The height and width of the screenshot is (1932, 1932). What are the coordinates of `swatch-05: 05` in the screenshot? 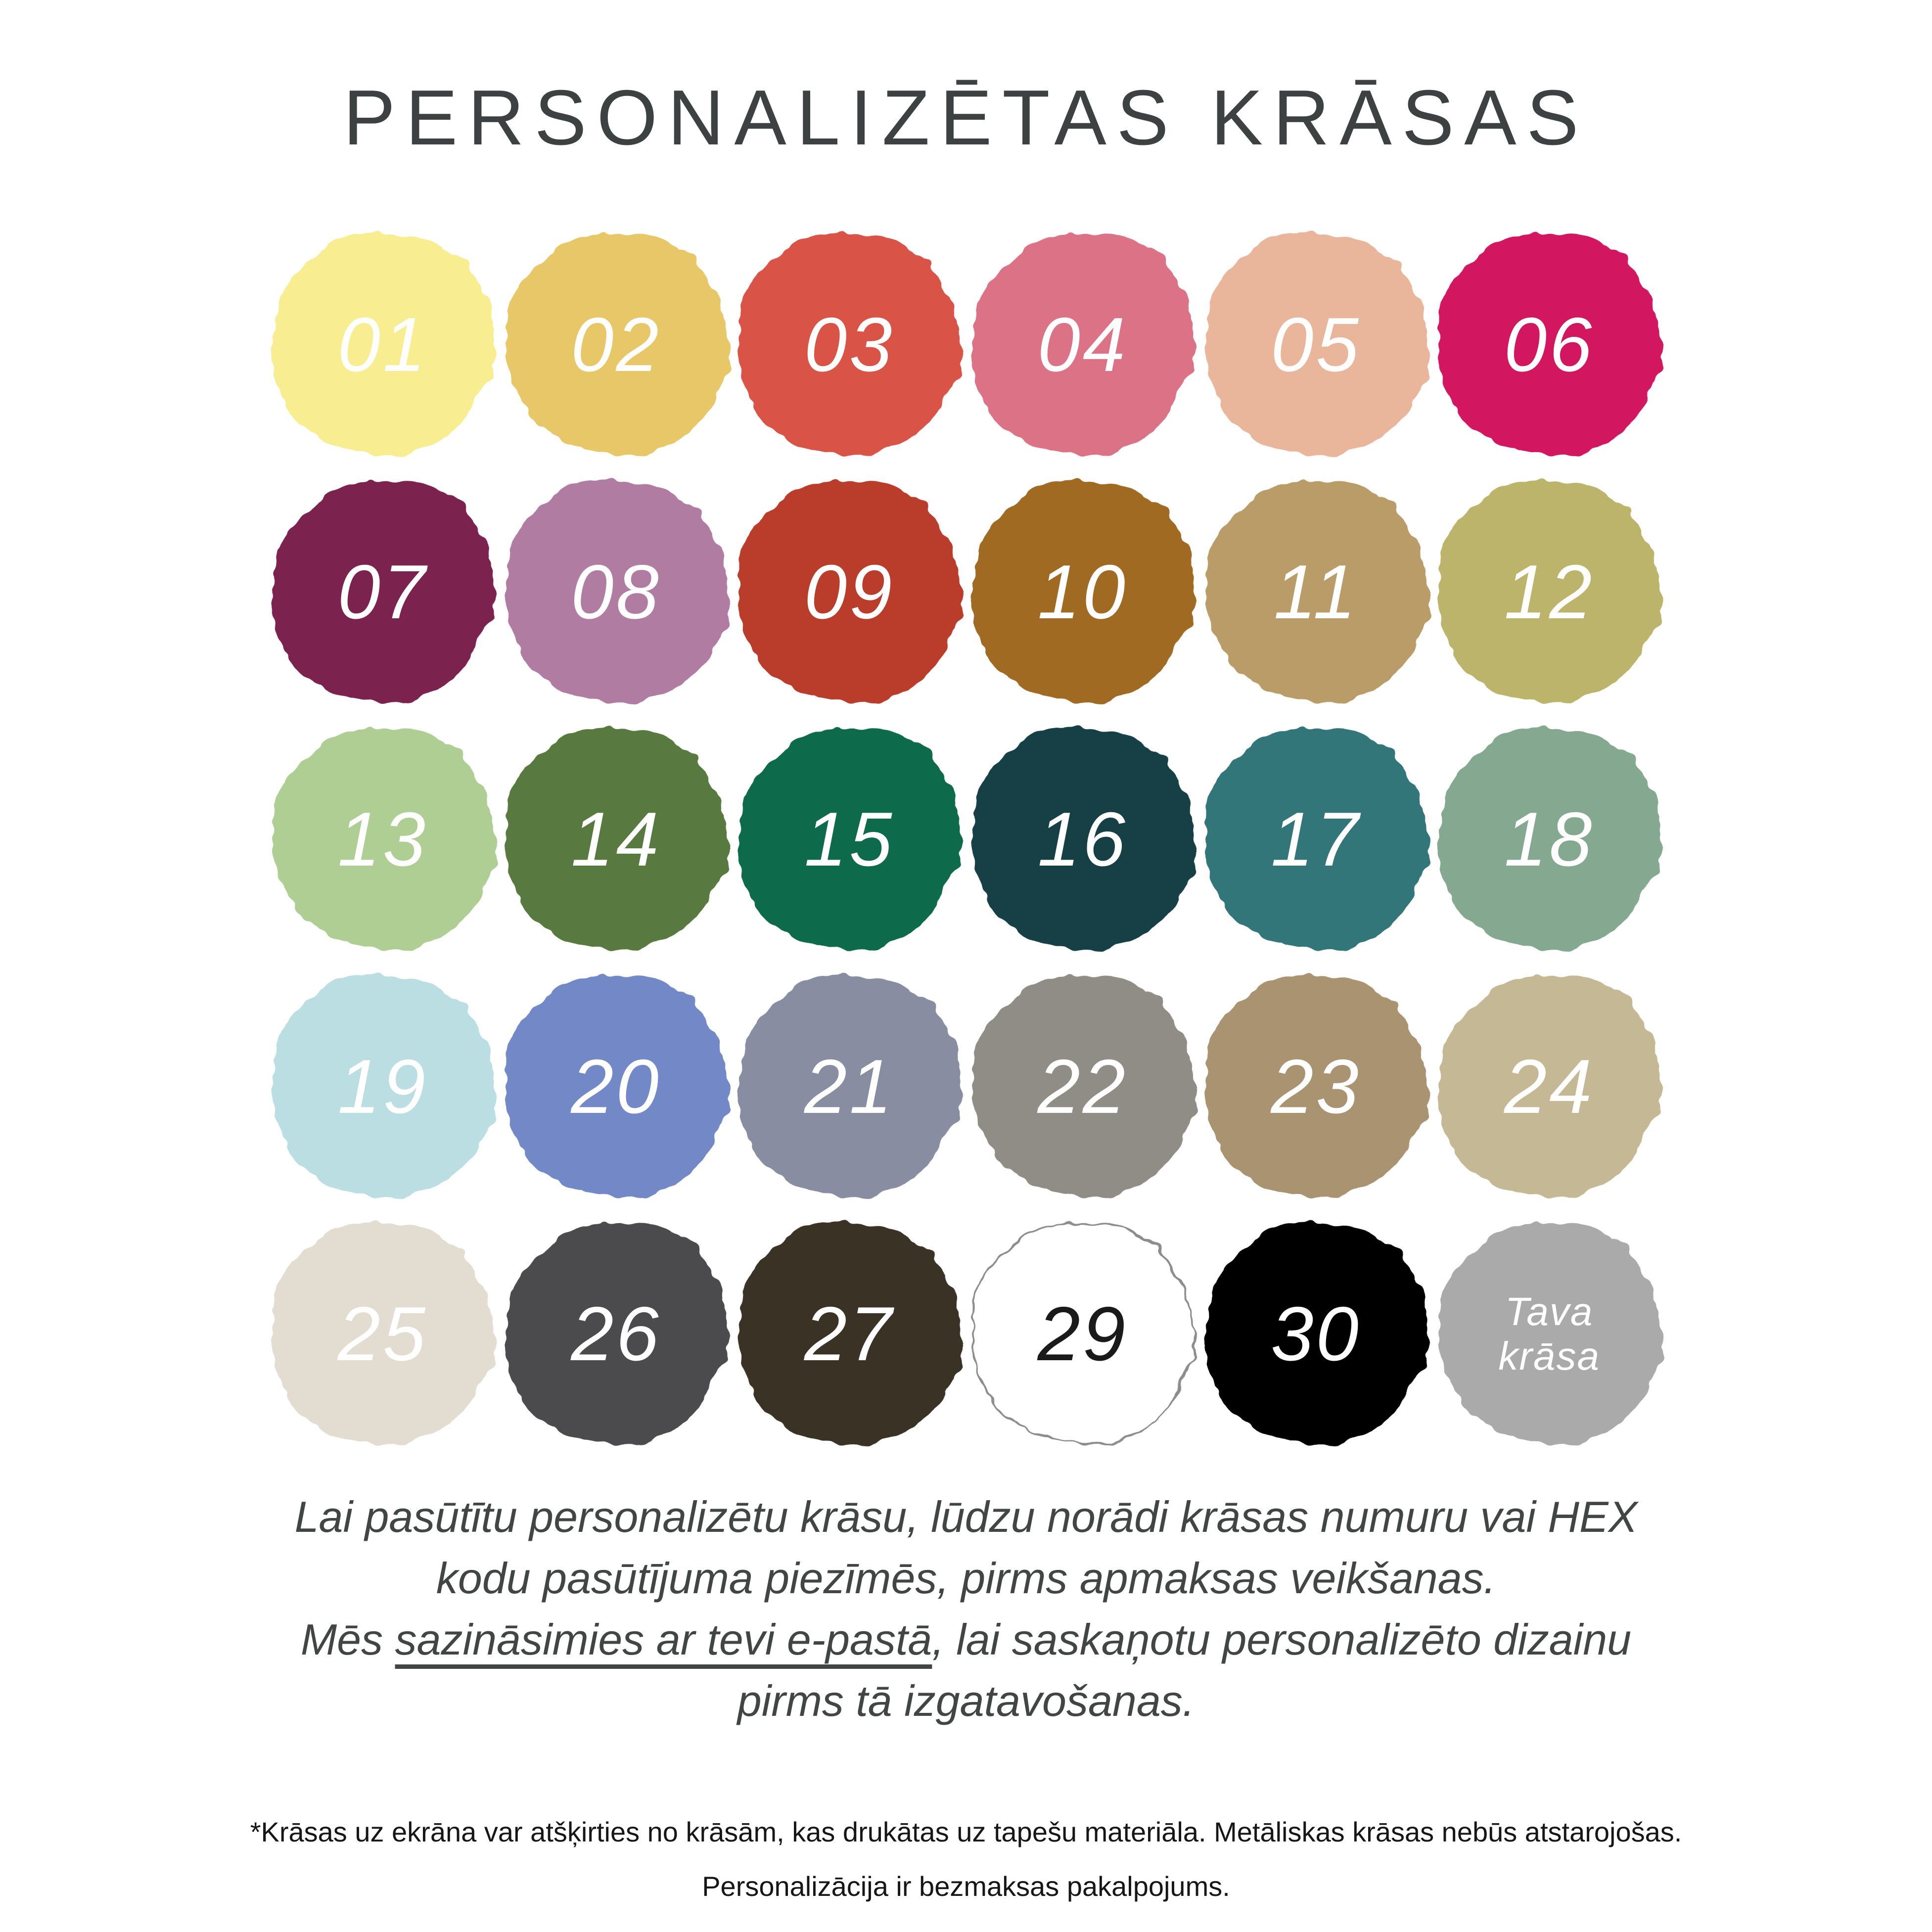 It's located at (1316, 344).